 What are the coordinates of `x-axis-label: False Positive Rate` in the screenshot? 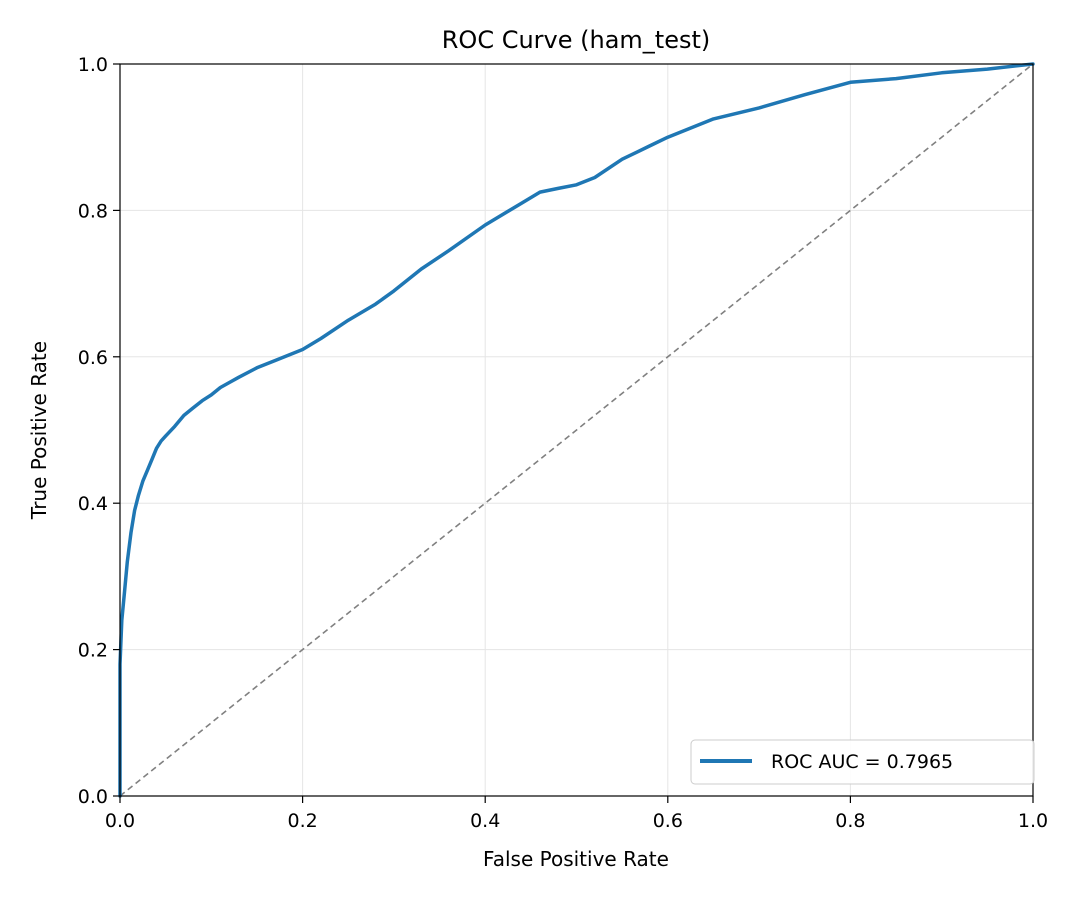 It's located at (576, 859).